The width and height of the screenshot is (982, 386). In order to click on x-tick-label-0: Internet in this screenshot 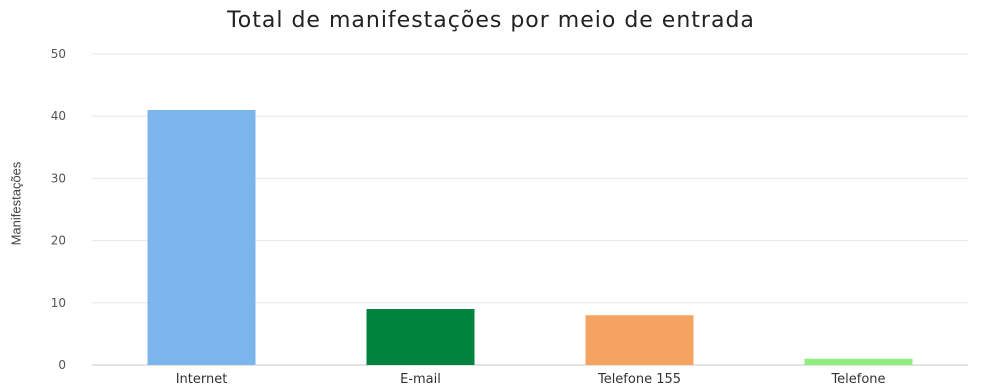, I will do `click(202, 379)`.